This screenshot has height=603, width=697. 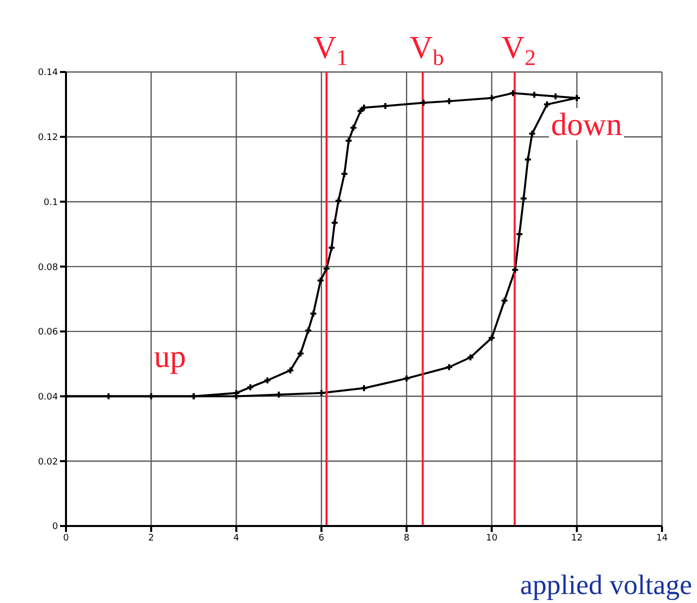 I want to click on y-tick-label: 0.06, so click(x=48, y=333).